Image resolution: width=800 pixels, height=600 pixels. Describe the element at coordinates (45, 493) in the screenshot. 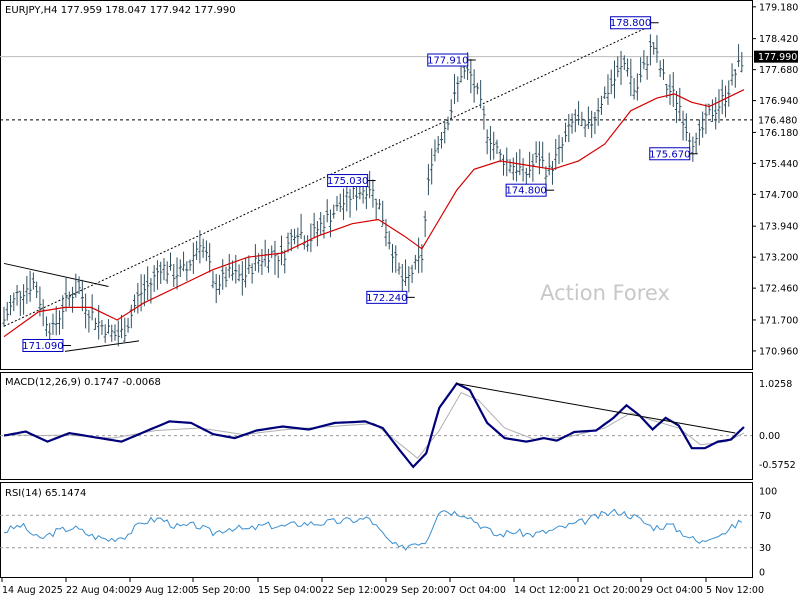

I see `rsi-header: RSI(14) 65.1474` at that location.